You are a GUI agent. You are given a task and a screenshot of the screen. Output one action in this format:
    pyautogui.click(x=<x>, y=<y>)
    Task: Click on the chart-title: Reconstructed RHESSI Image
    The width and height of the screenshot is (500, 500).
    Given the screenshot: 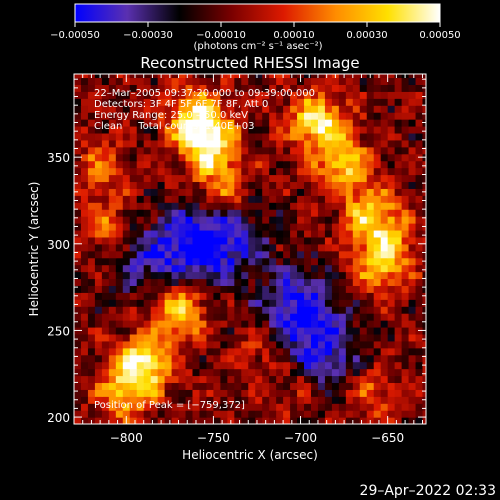 What is the action you would take?
    pyautogui.click(x=249, y=63)
    